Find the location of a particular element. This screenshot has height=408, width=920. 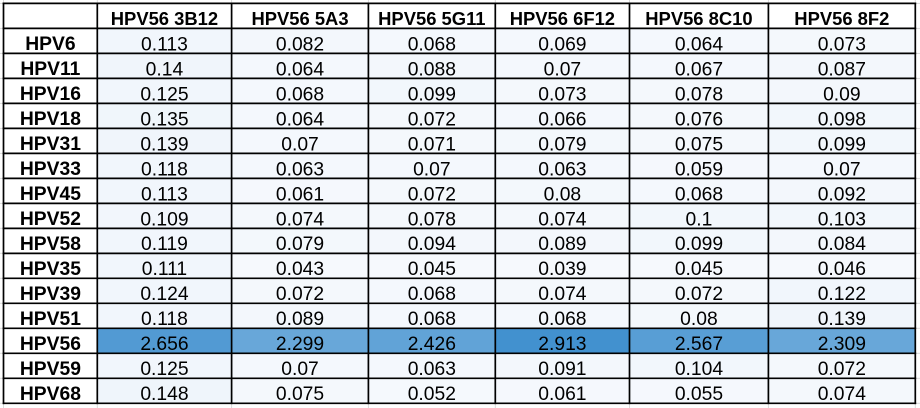

svg-text: 0.076 is located at coordinates (699, 119).